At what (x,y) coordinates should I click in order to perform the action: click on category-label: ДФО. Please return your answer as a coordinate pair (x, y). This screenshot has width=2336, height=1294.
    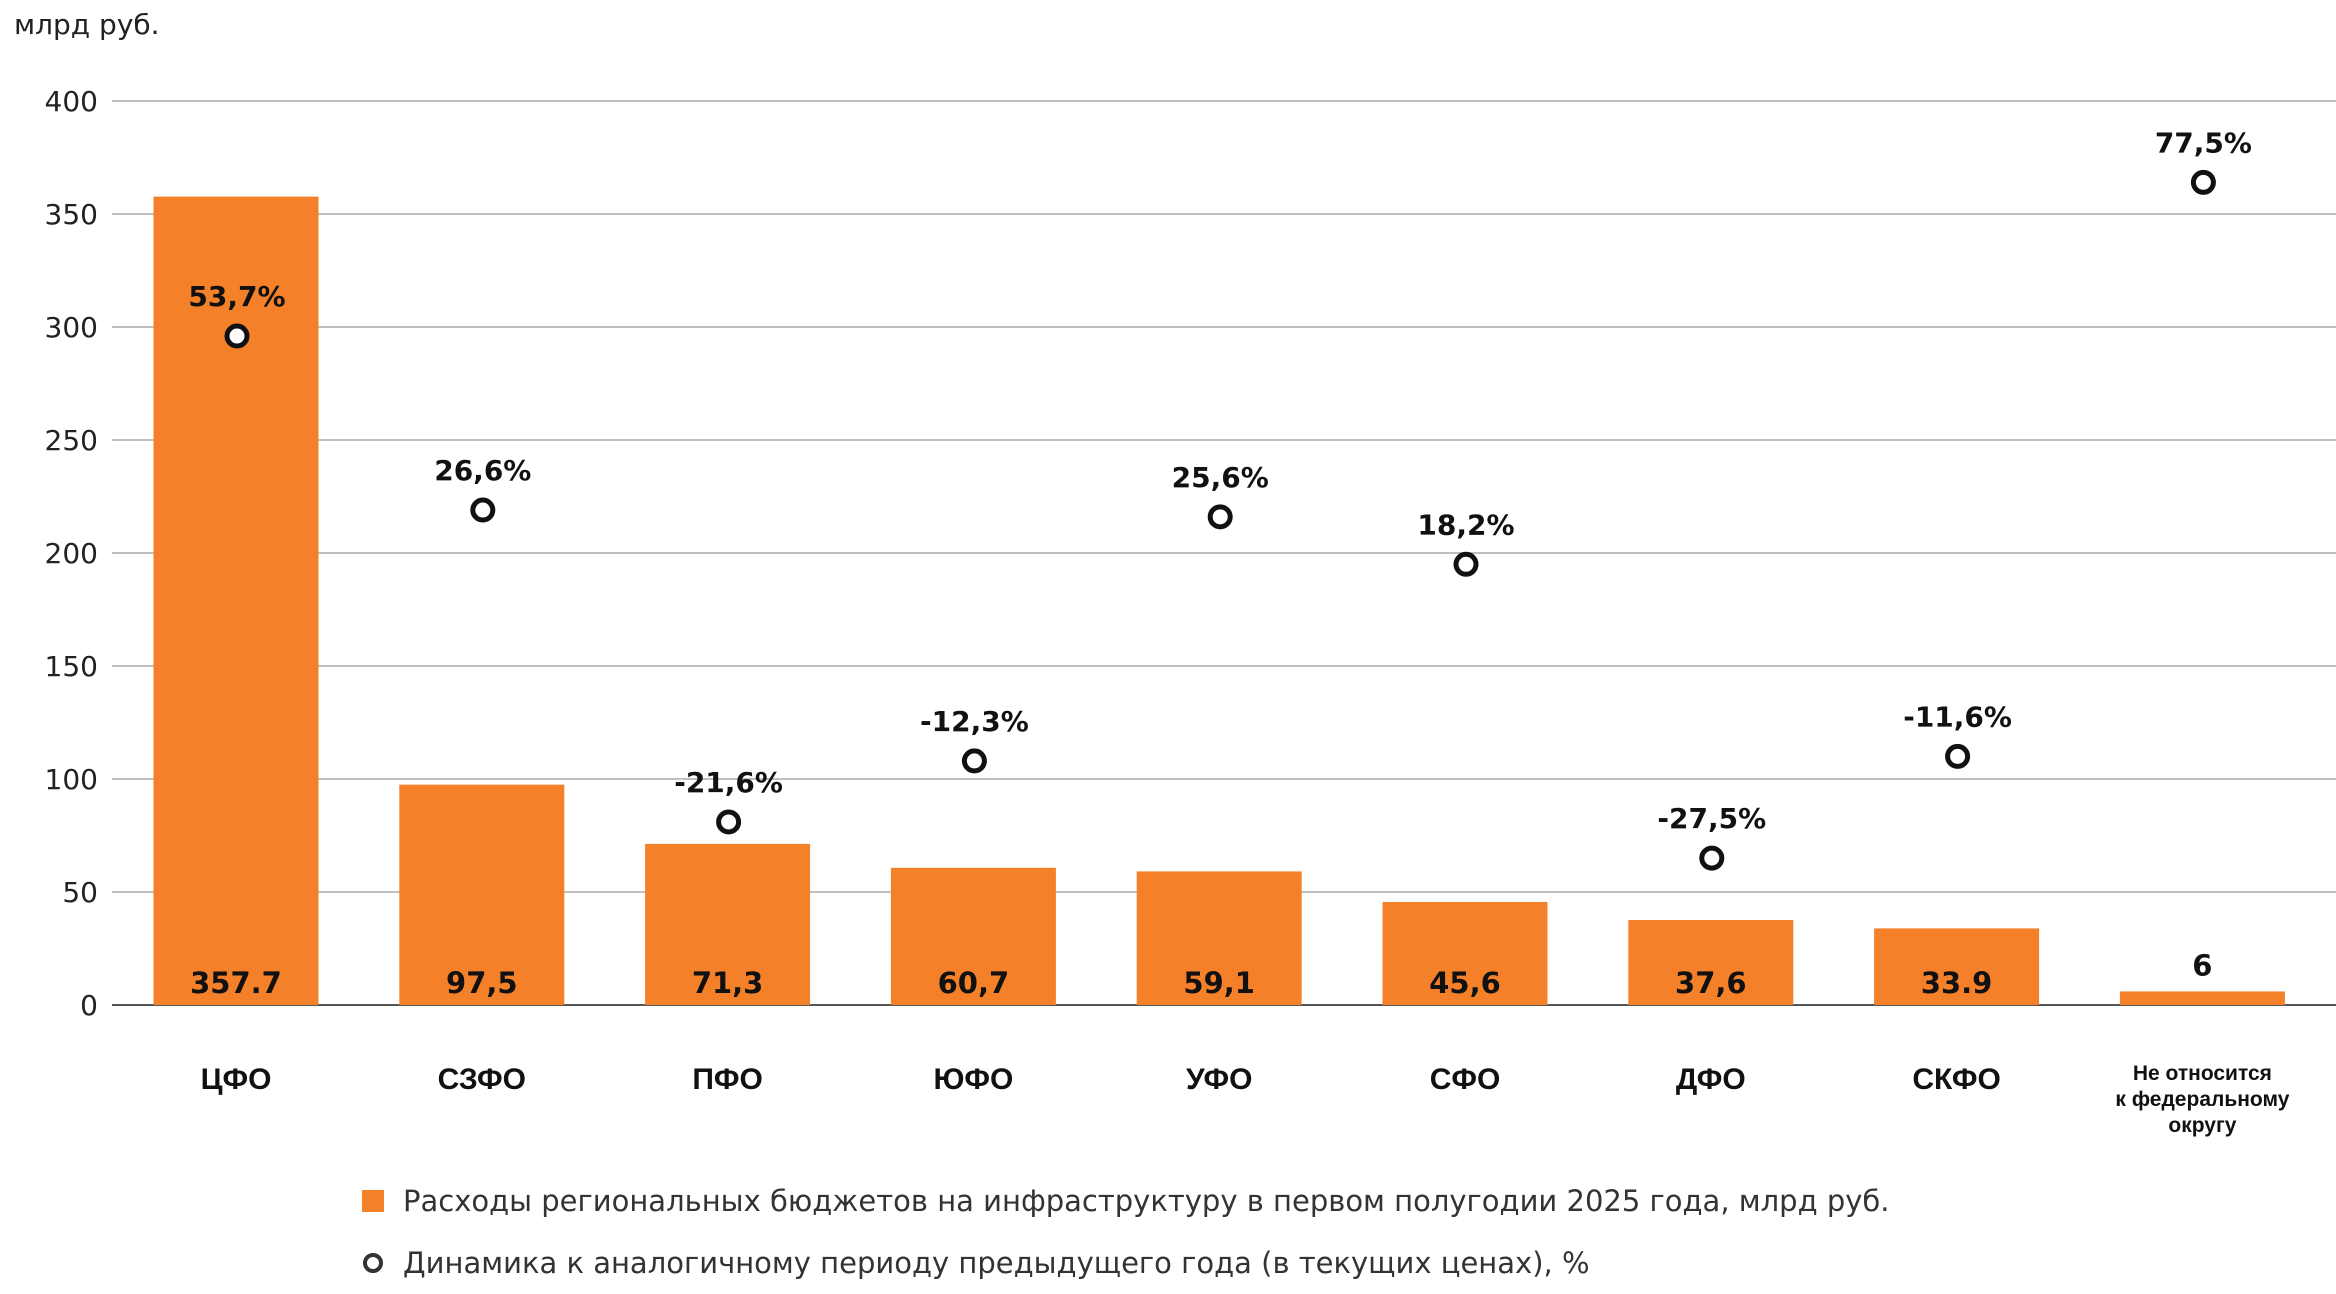
    Looking at the image, I should click on (1711, 1079).